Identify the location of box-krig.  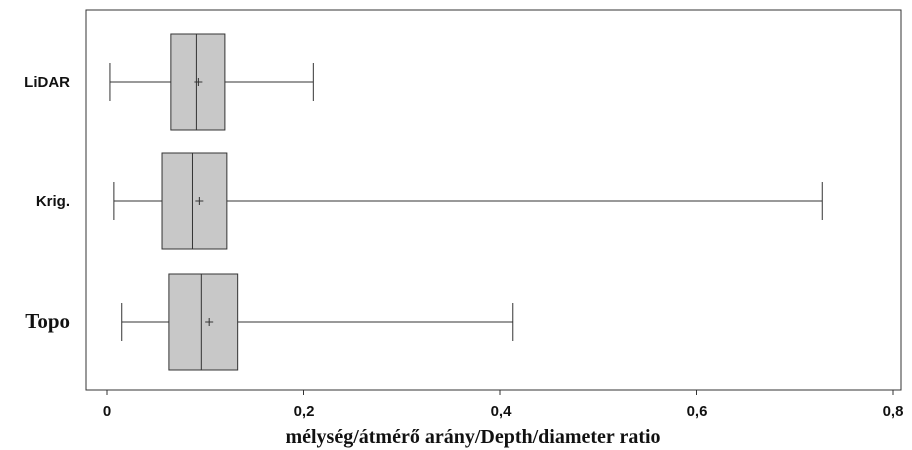
(194, 201).